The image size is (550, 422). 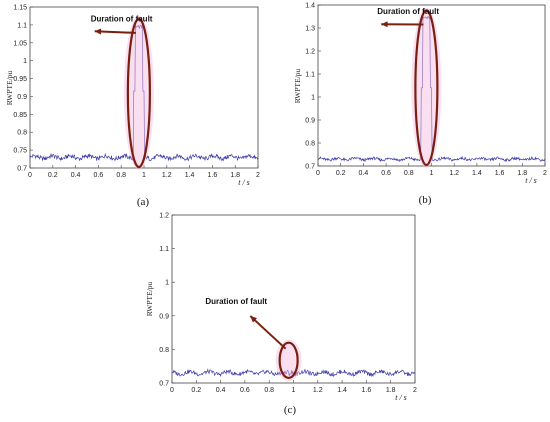 I want to click on y-tick-label: 1.15, so click(x=20, y=8).